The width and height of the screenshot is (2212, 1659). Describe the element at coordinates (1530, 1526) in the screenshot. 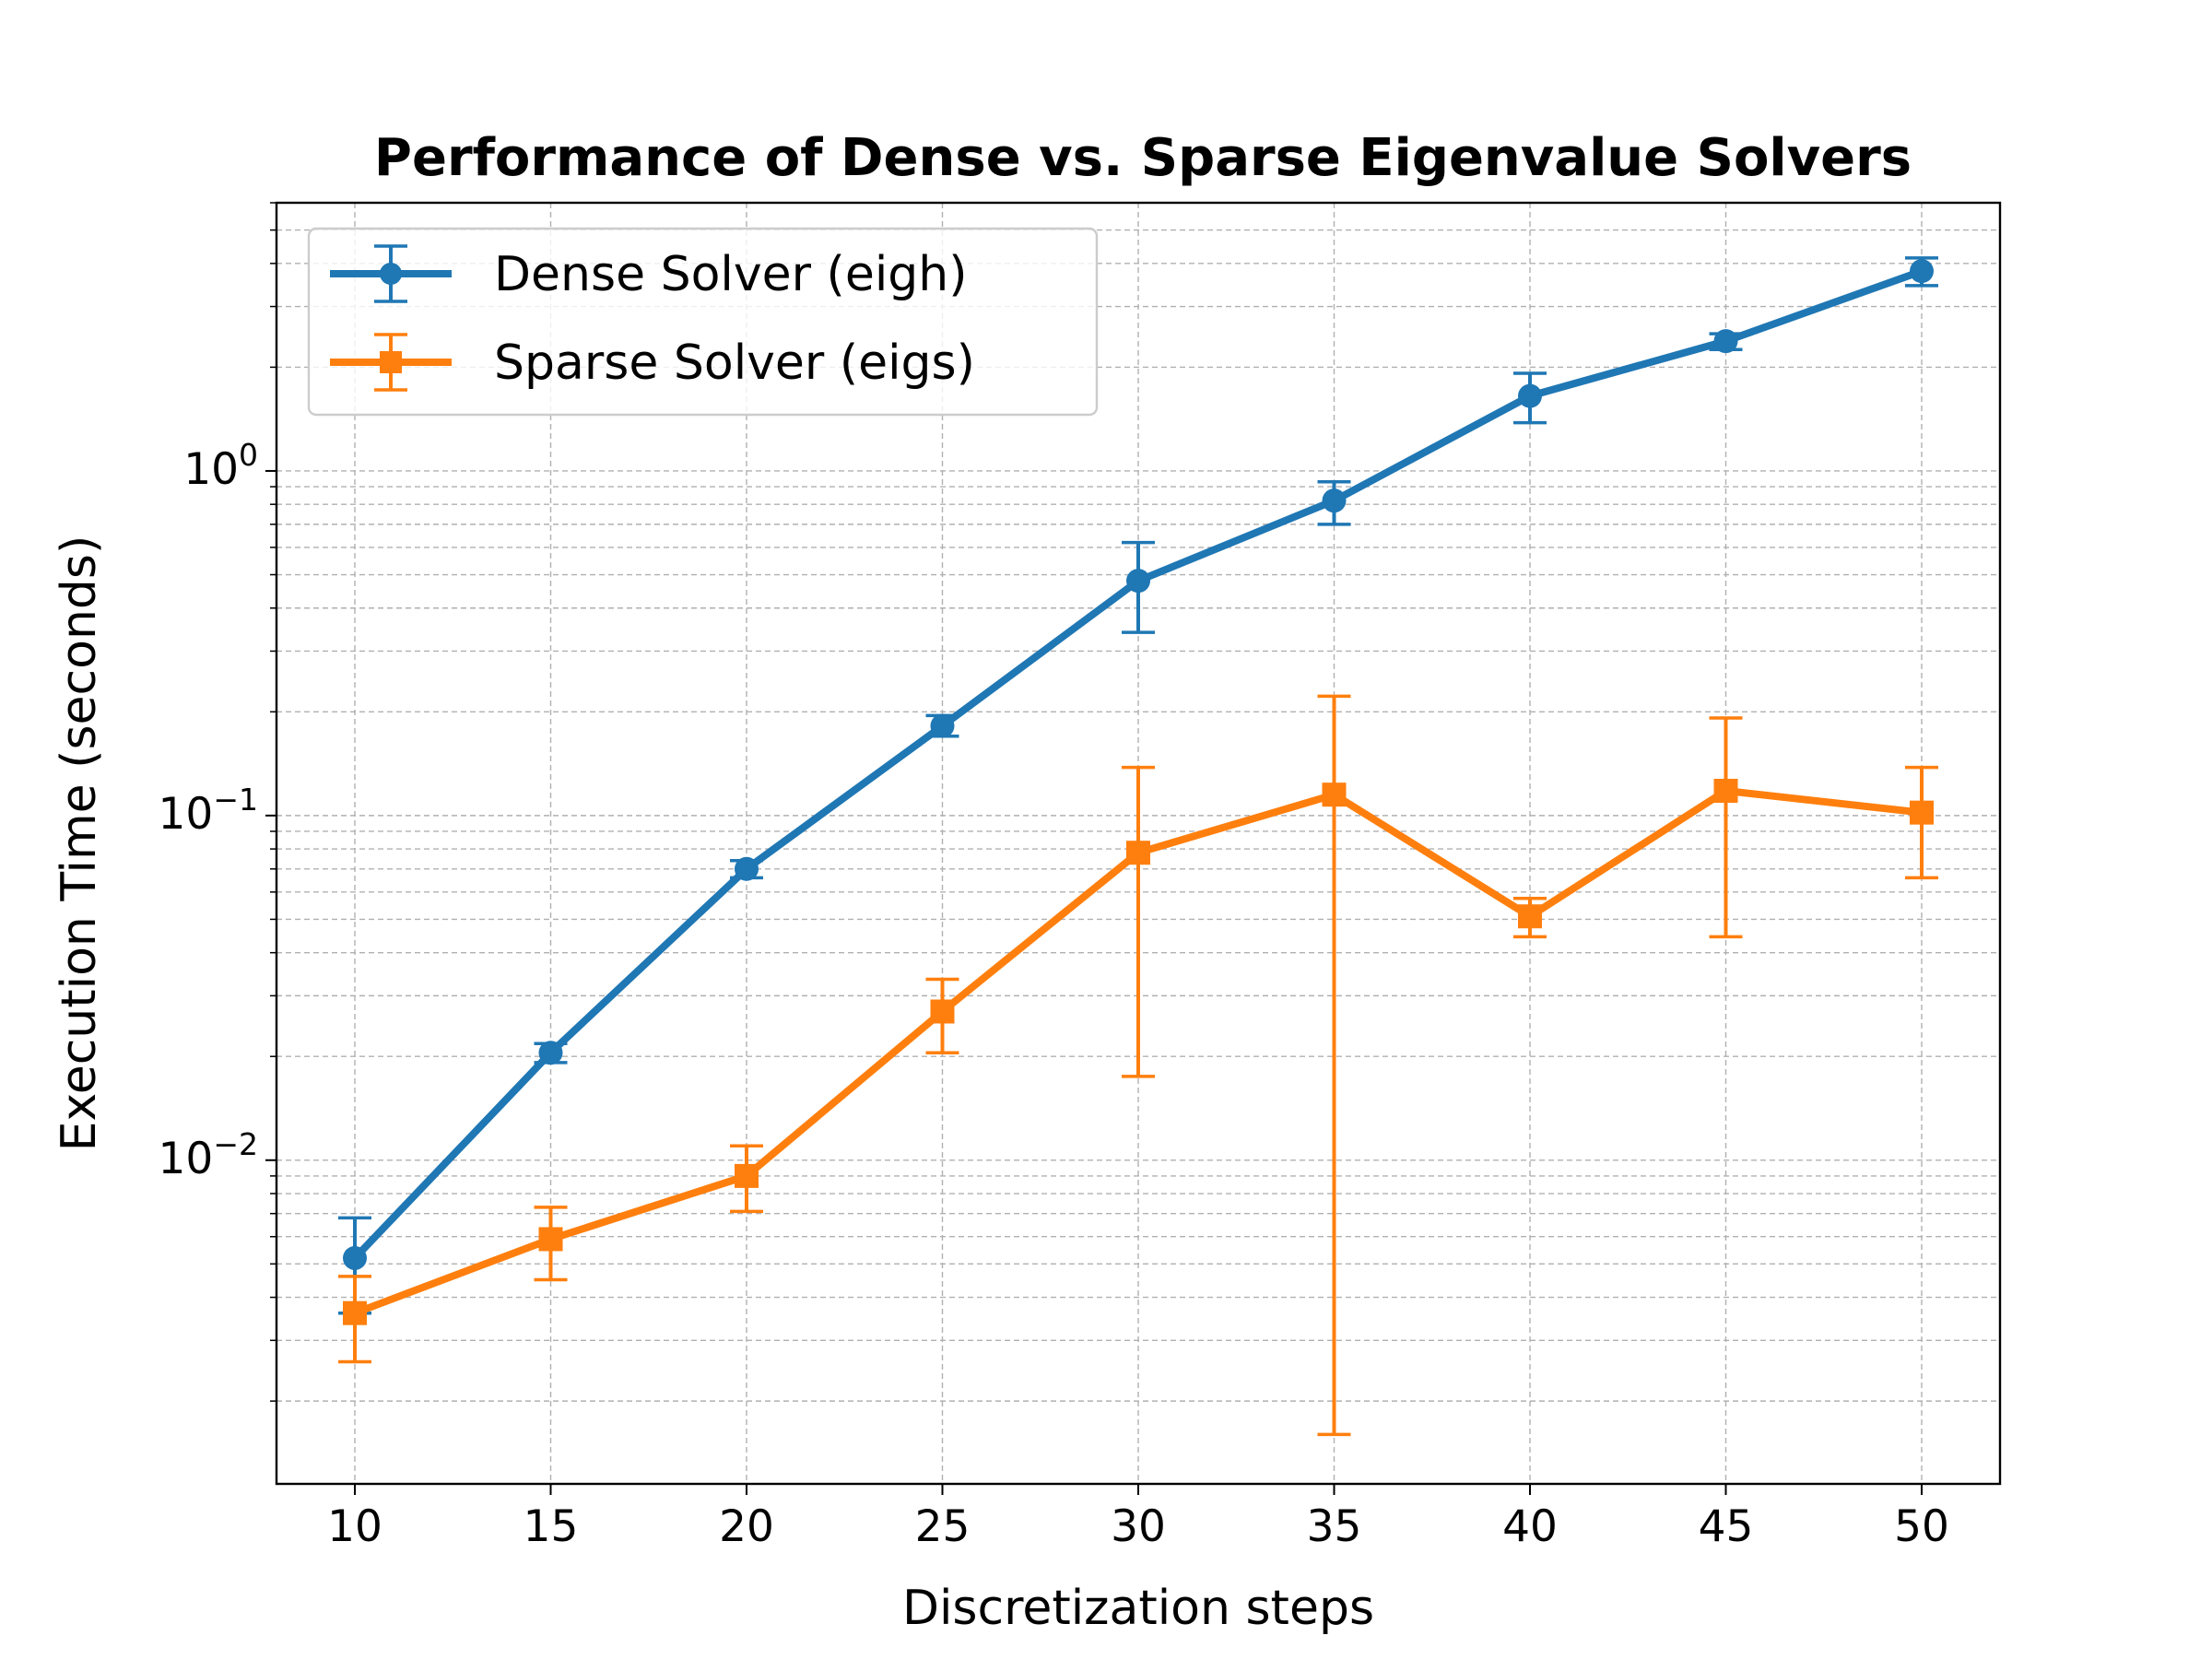

I see `x-tick-label: 40` at that location.